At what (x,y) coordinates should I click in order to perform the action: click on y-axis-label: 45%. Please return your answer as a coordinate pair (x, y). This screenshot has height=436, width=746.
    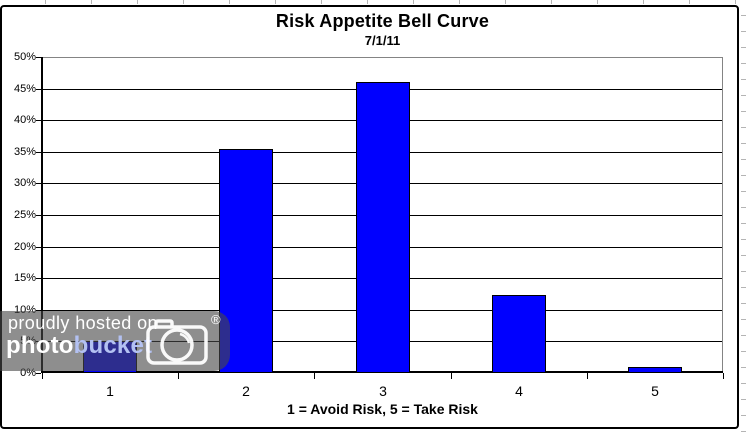
    Looking at the image, I should click on (24, 89).